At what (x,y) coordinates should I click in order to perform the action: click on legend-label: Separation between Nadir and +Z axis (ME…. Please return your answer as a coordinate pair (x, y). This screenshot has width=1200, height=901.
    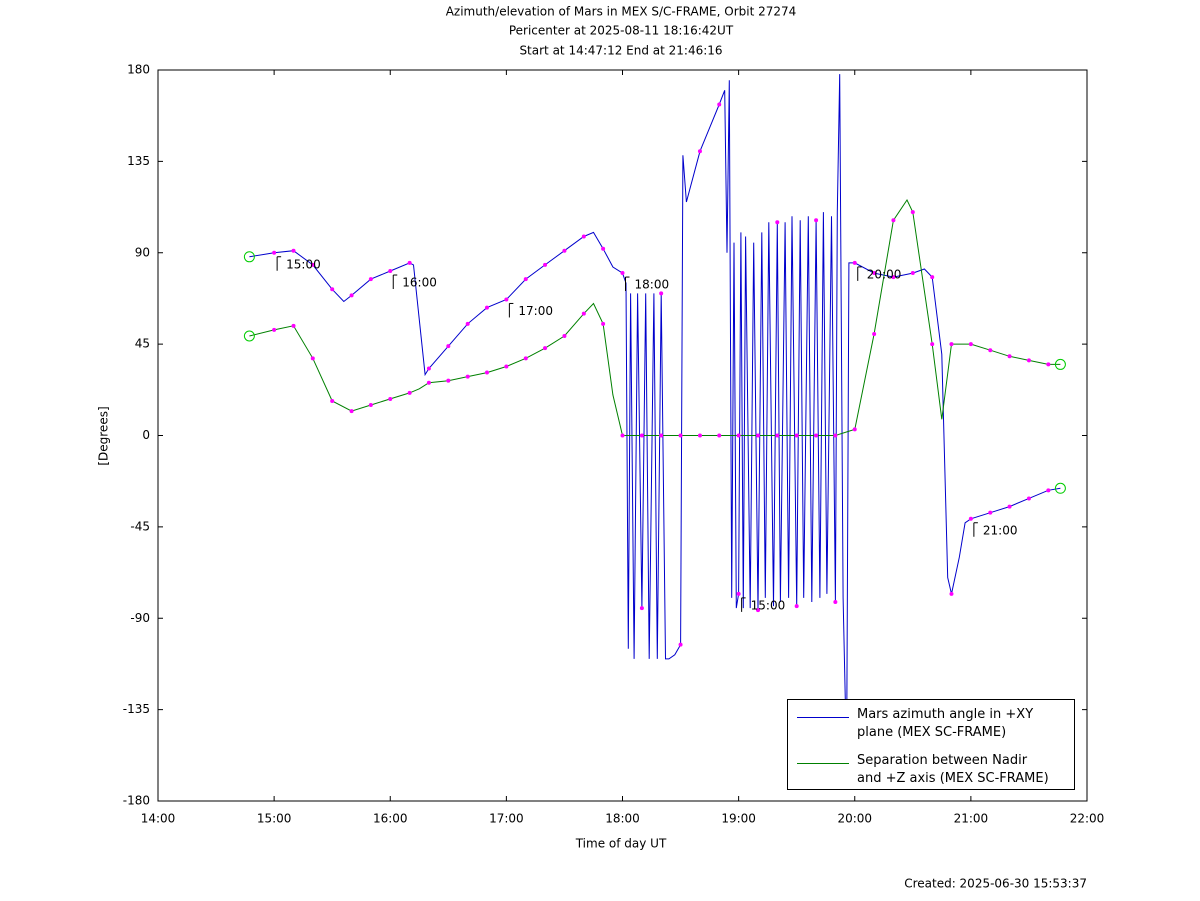
    Looking at the image, I should click on (953, 769).